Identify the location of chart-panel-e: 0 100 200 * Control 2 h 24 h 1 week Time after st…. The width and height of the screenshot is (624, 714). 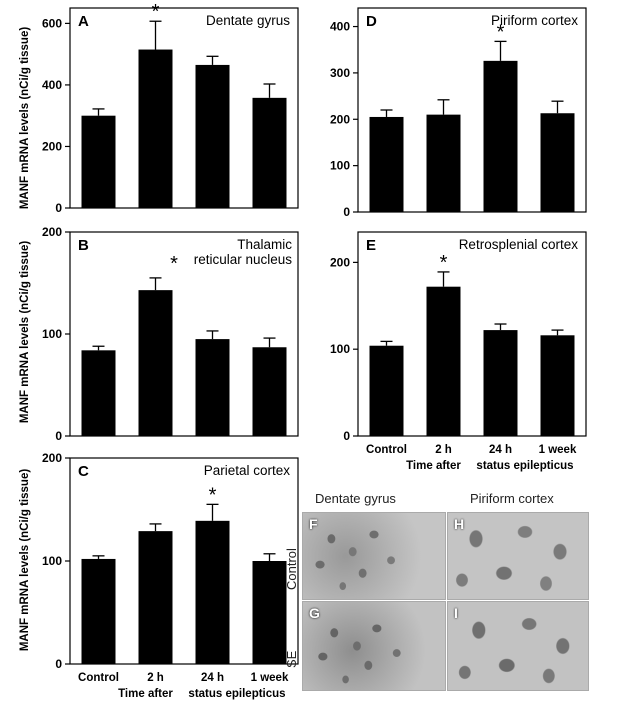
(458, 351).